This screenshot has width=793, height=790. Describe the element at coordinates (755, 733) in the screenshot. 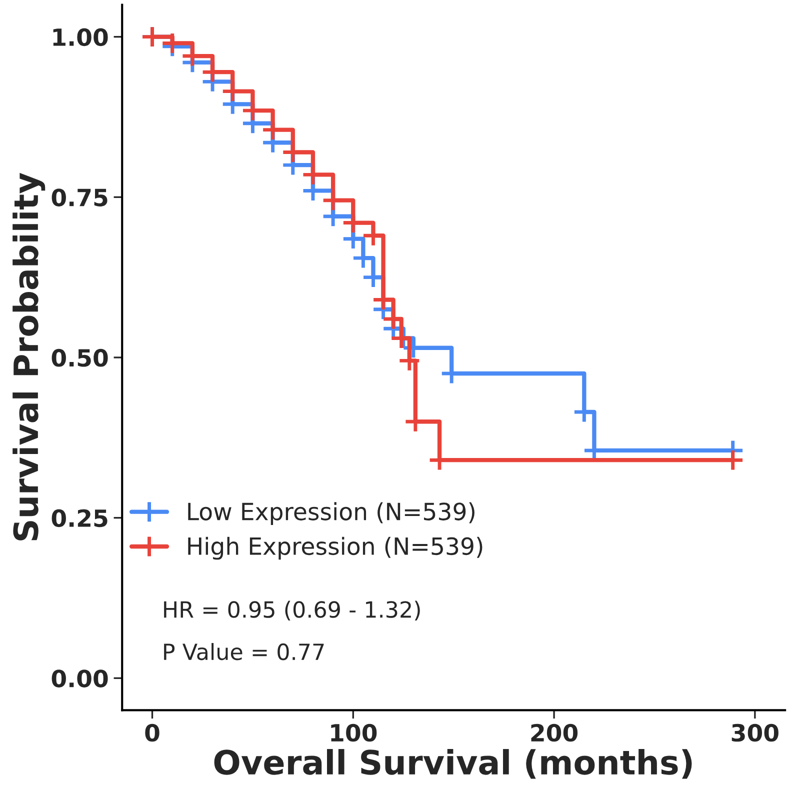

I see `x-tick-label: 300` at that location.